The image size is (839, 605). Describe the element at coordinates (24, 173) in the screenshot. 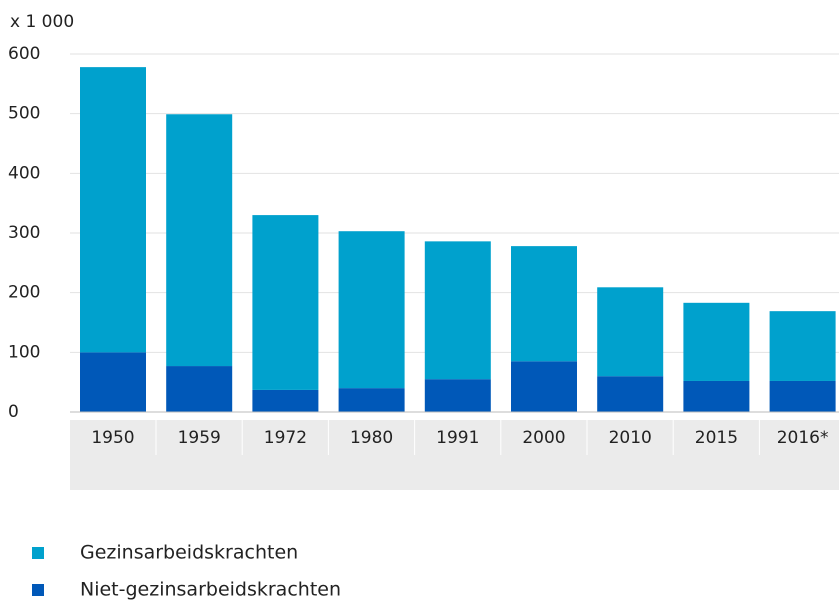

I see `y-tick-label: 400` at that location.